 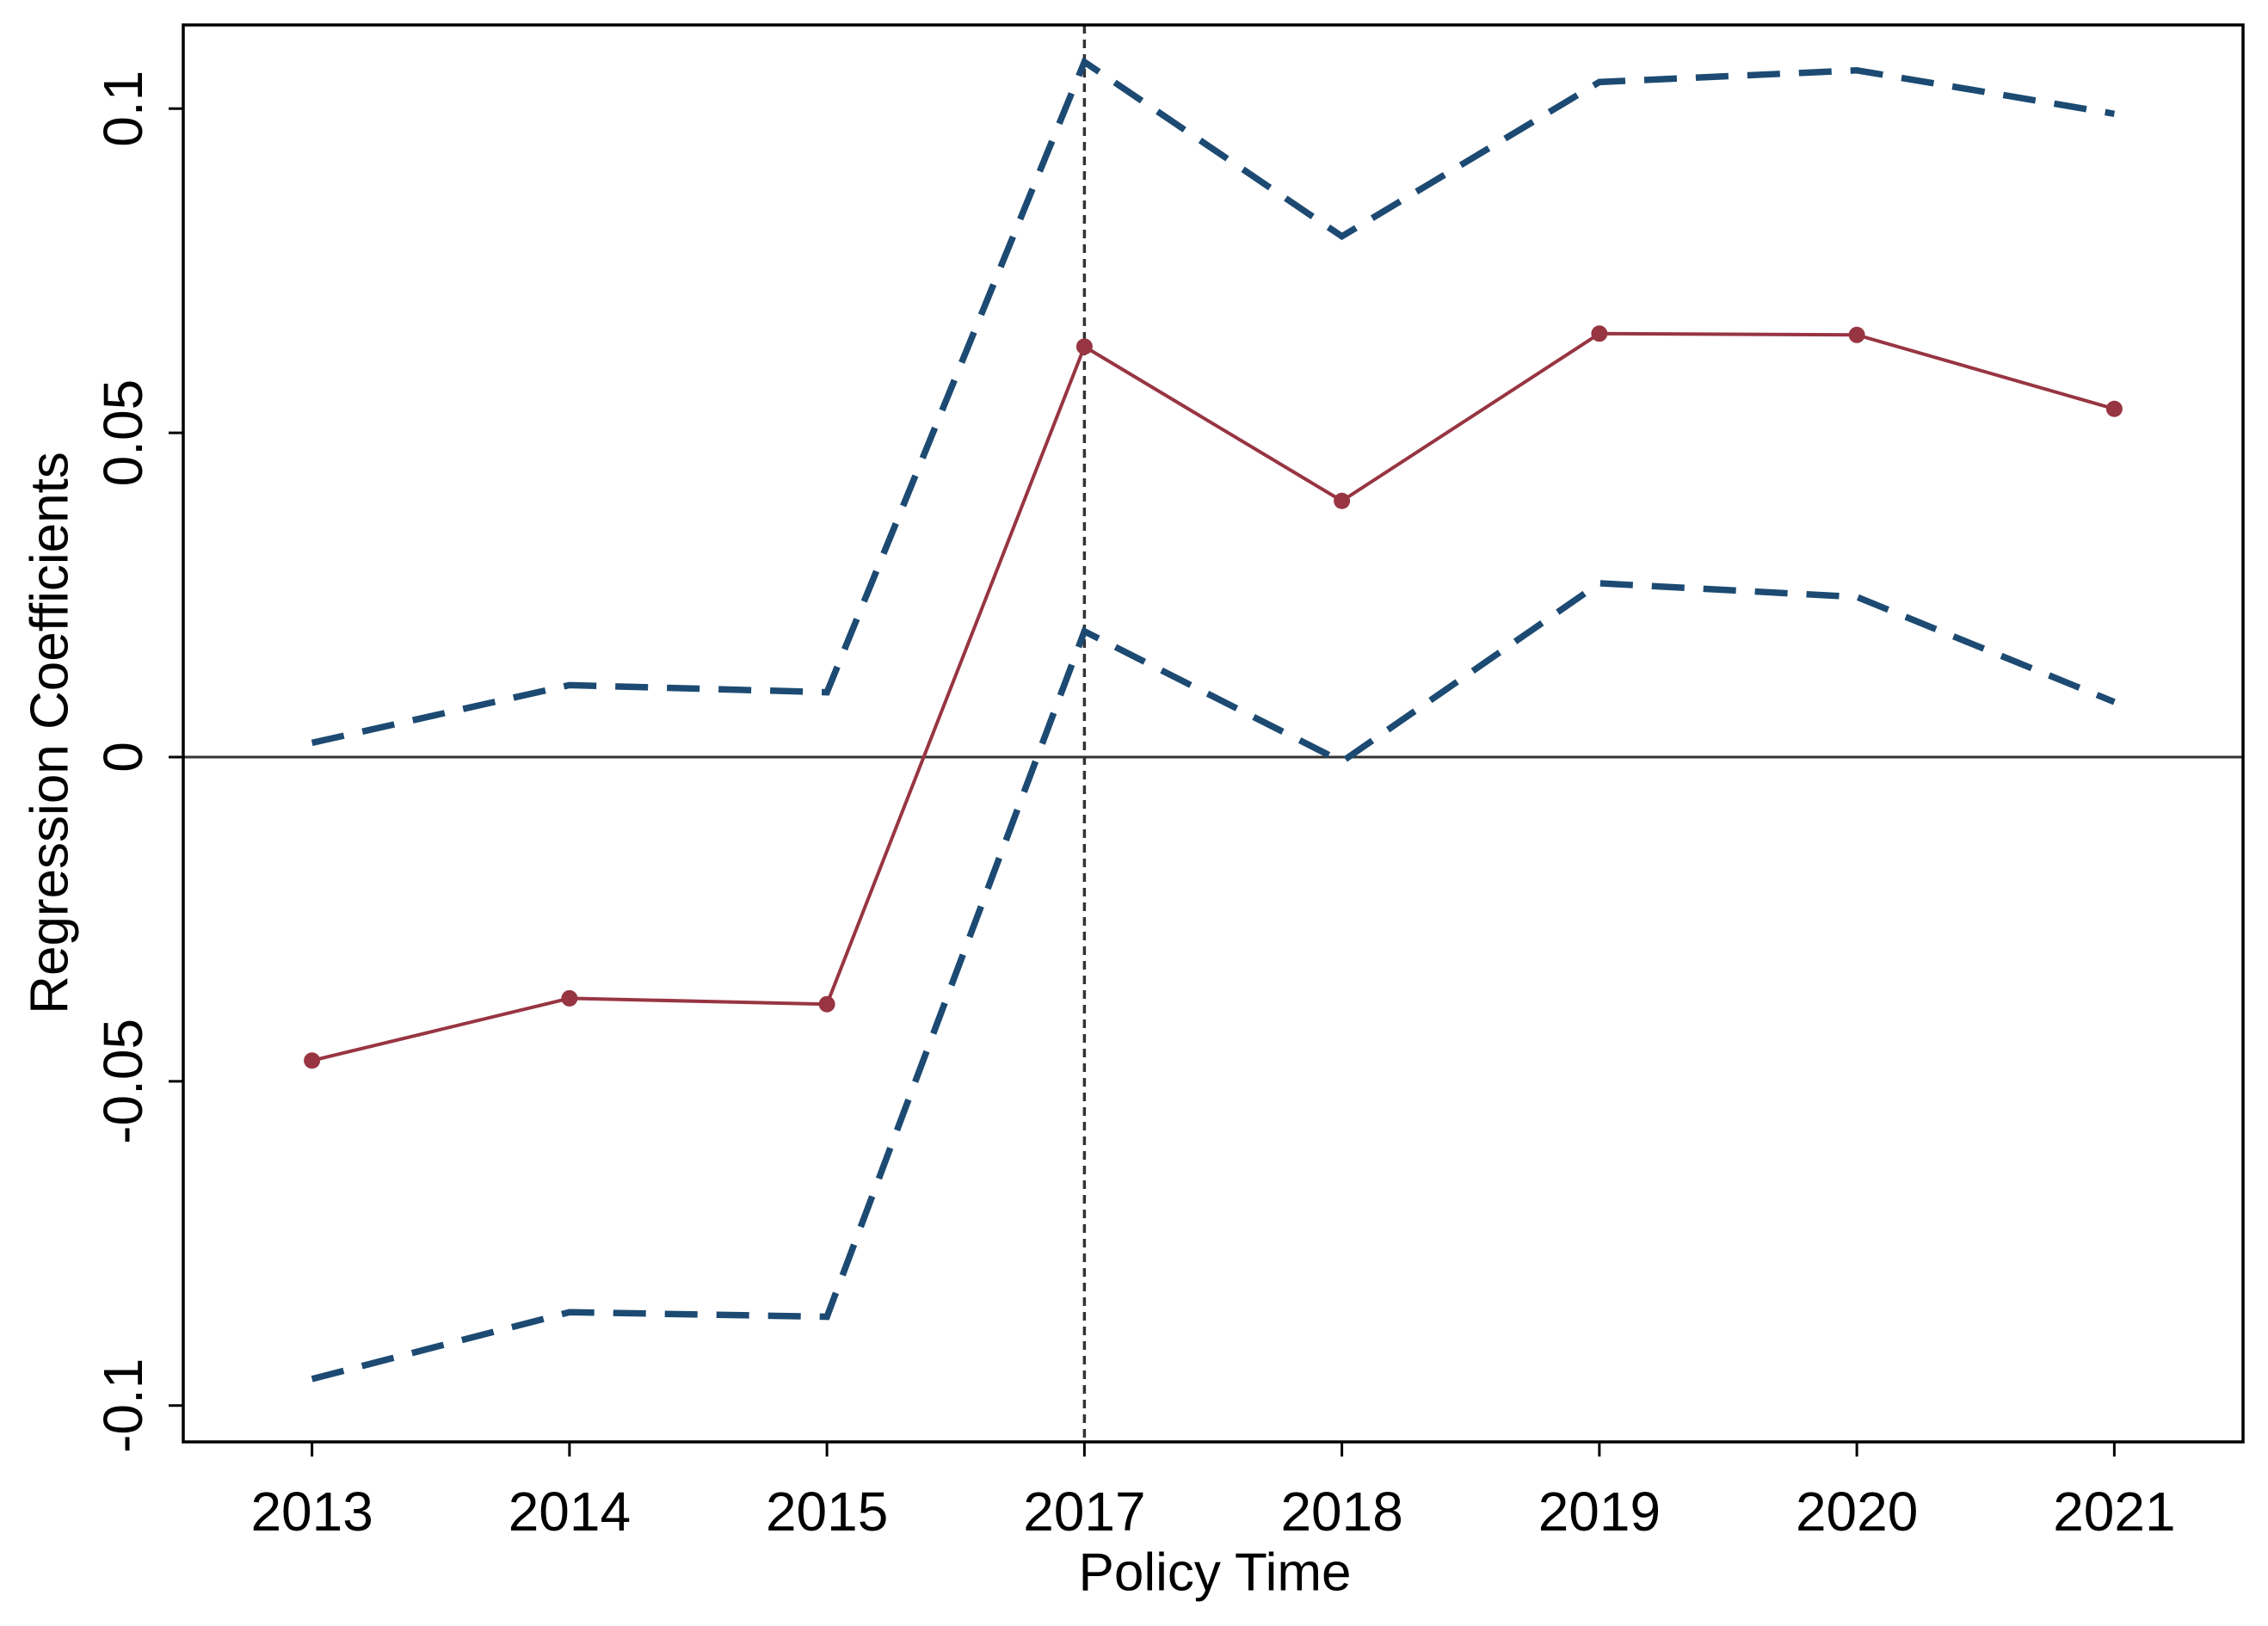 What do you see at coordinates (123, 433) in the screenshot?
I see `y-tick-label: 0.05` at bounding box center [123, 433].